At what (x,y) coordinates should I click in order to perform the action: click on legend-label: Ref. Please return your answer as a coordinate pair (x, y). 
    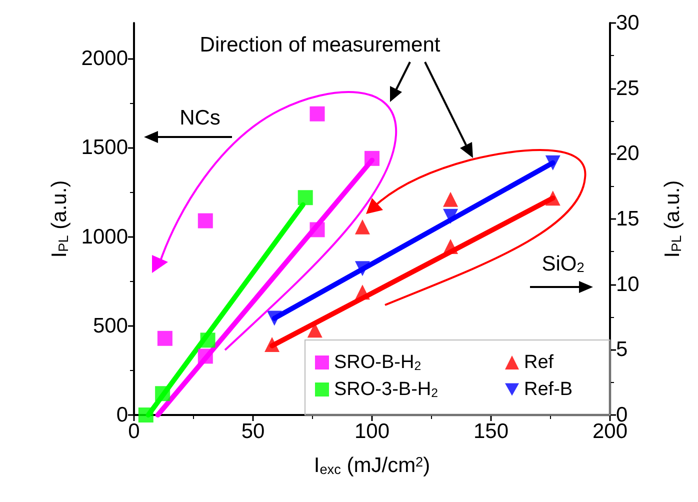
    Looking at the image, I should click on (539, 362).